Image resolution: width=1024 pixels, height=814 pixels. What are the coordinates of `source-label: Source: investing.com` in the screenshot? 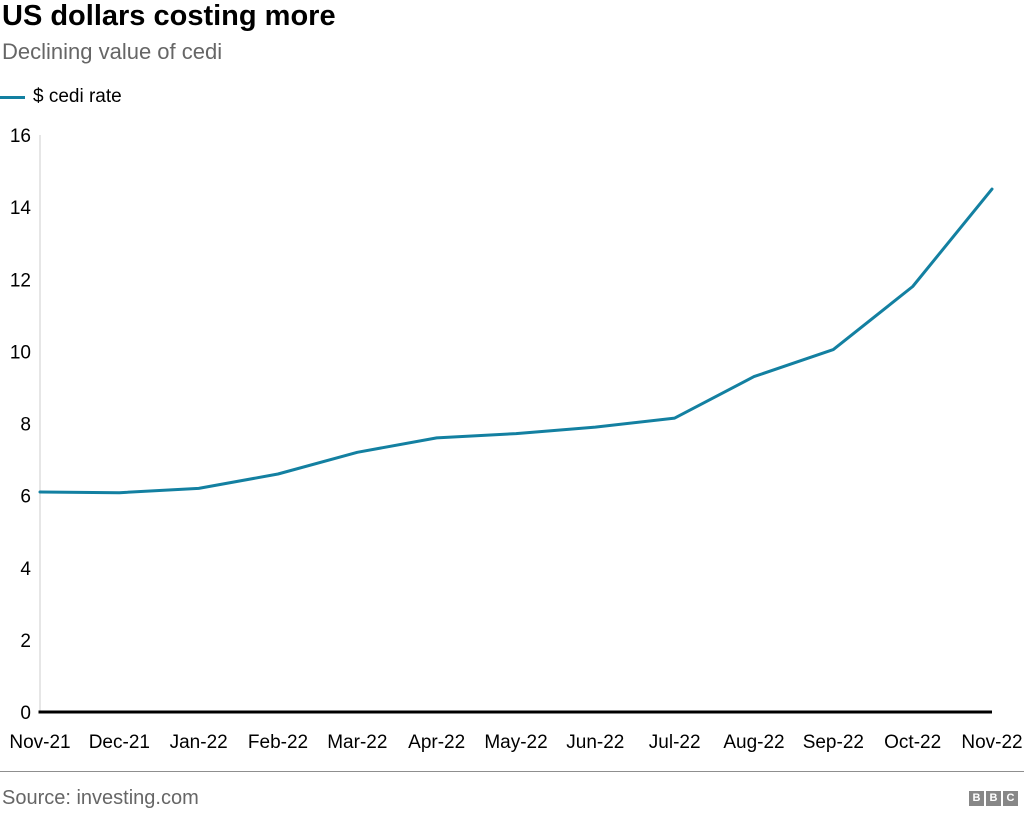 It's located at (100, 798).